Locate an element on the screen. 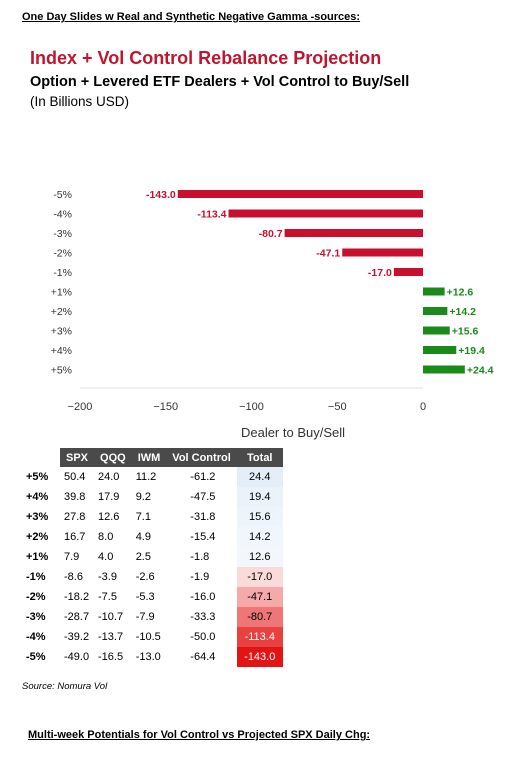 This screenshot has height=784, width=531. total-cell: 15.6 is located at coordinates (259, 517).